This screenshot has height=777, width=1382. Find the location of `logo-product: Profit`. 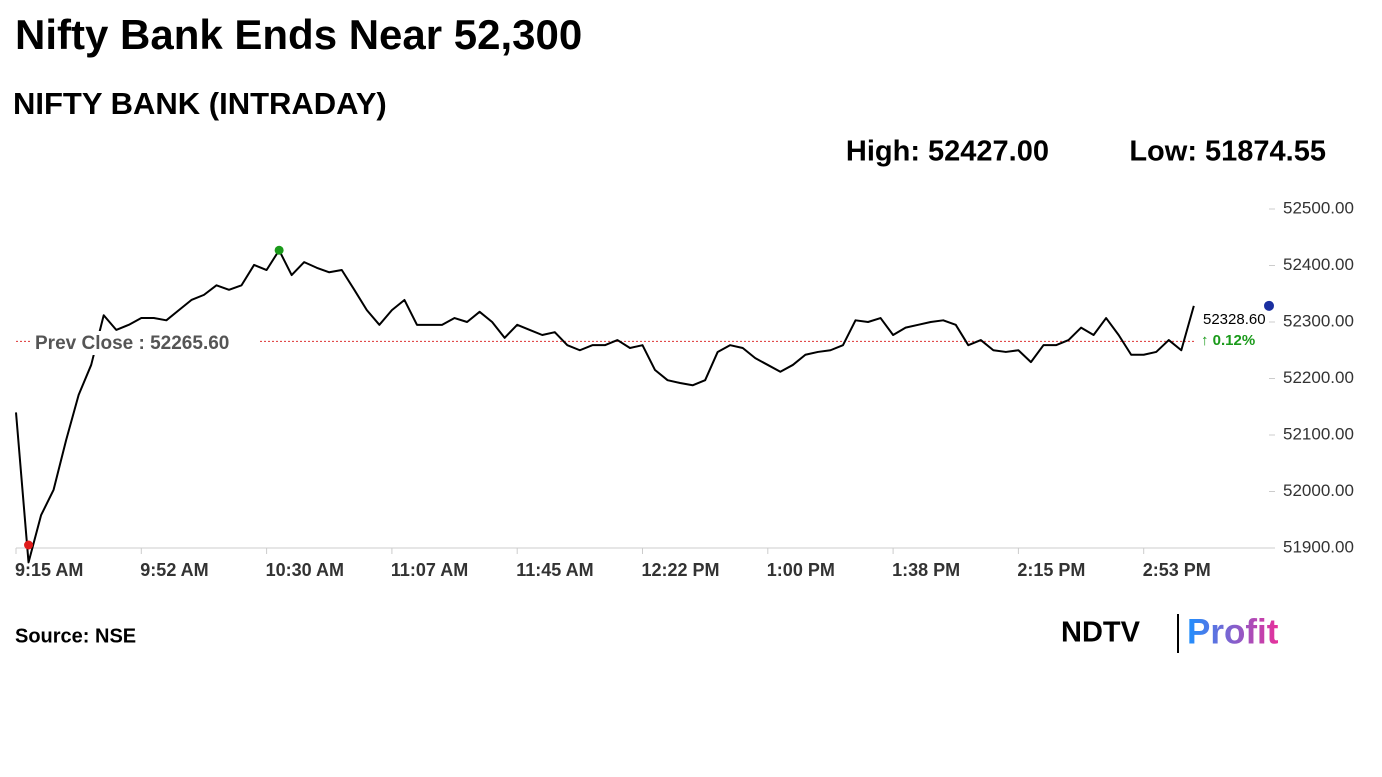

logo-product: Profit is located at coordinates (1233, 631).